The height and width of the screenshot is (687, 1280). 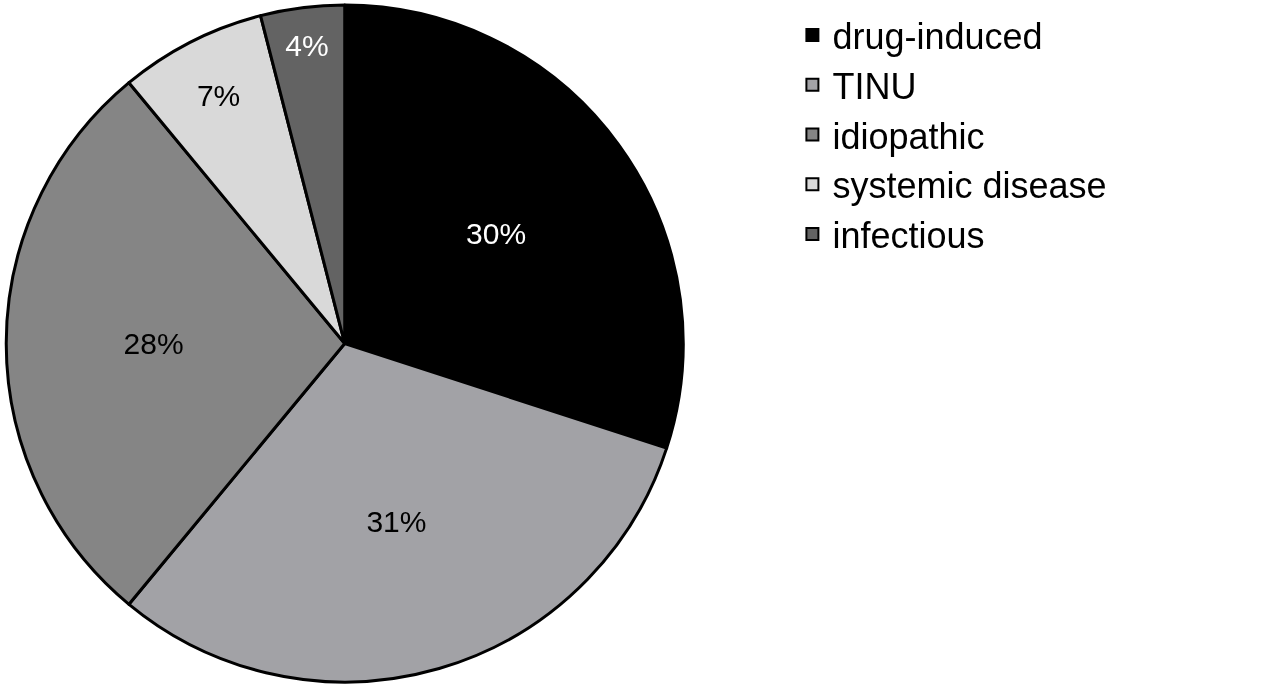 What do you see at coordinates (969, 186) in the screenshot?
I see `legend-label: systemic disease` at bounding box center [969, 186].